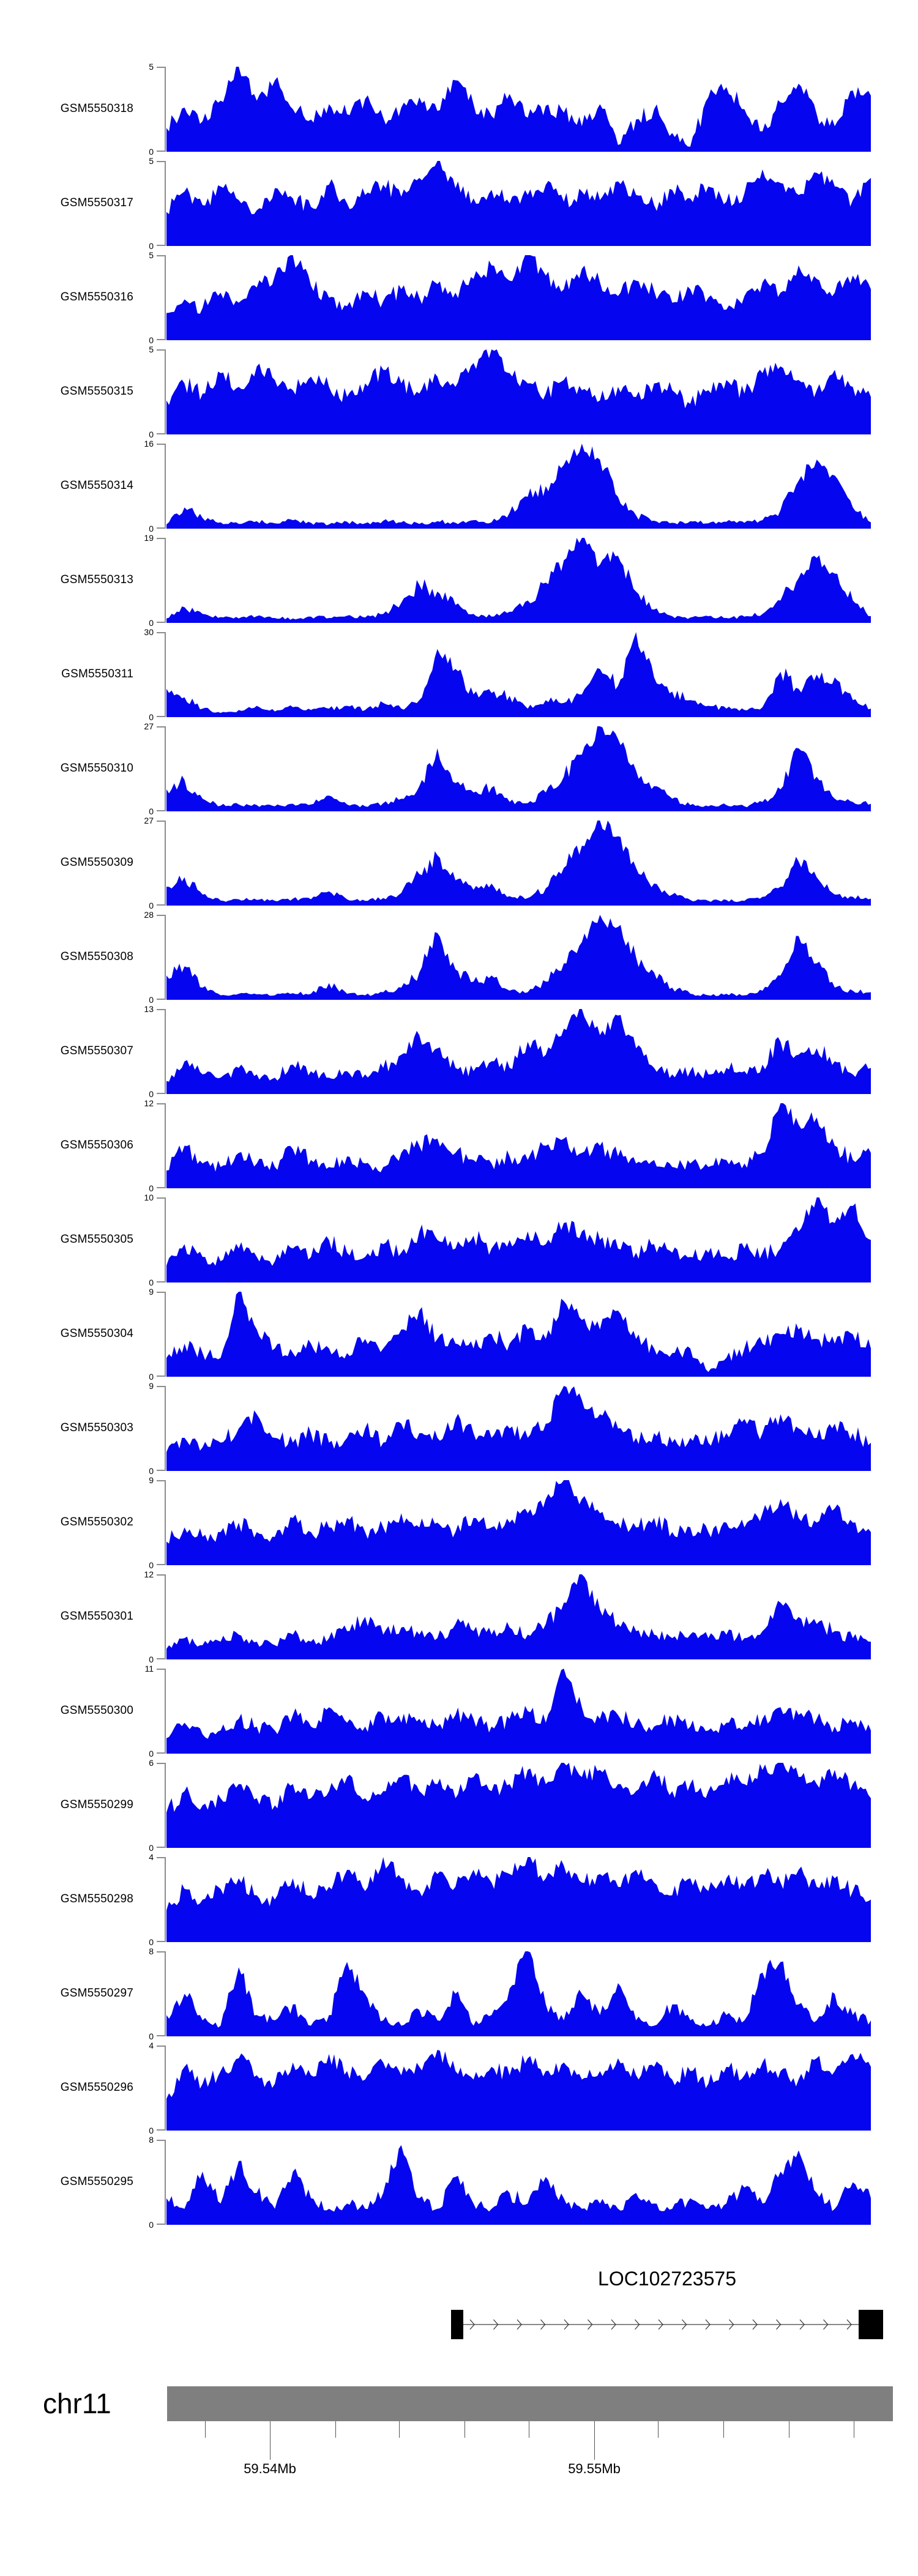 The height and width of the screenshot is (2576, 918). I want to click on y-axis-max-label: 13, so click(149, 1009).